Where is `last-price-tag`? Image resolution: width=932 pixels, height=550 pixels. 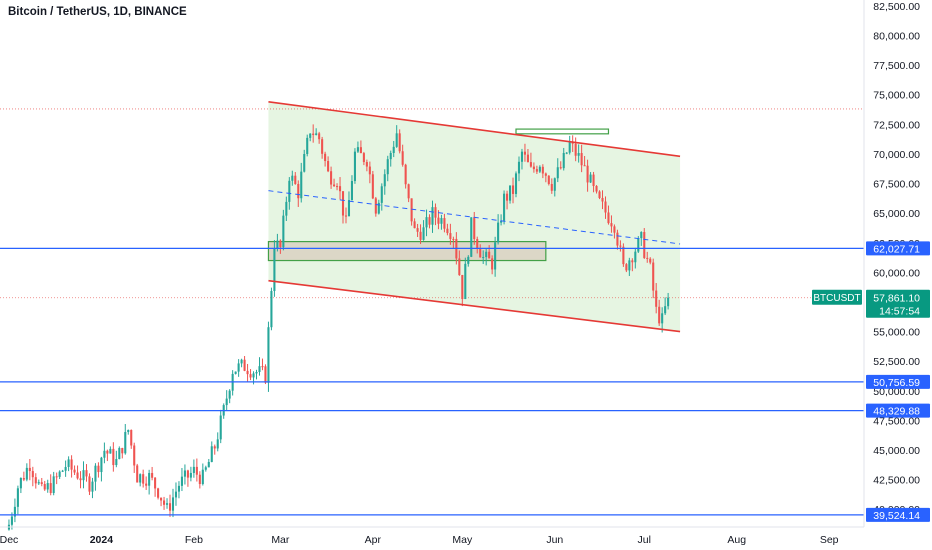 last-price-tag is located at coordinates (898, 303).